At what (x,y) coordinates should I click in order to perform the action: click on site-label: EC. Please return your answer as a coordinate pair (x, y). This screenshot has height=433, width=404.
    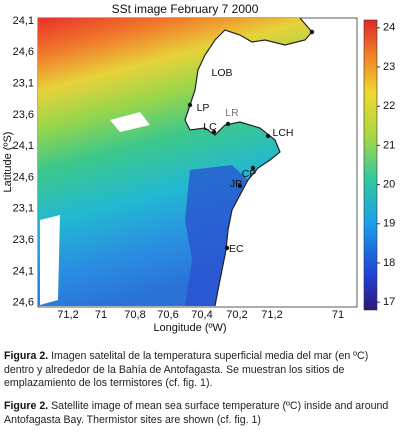
    Looking at the image, I should click on (236, 249).